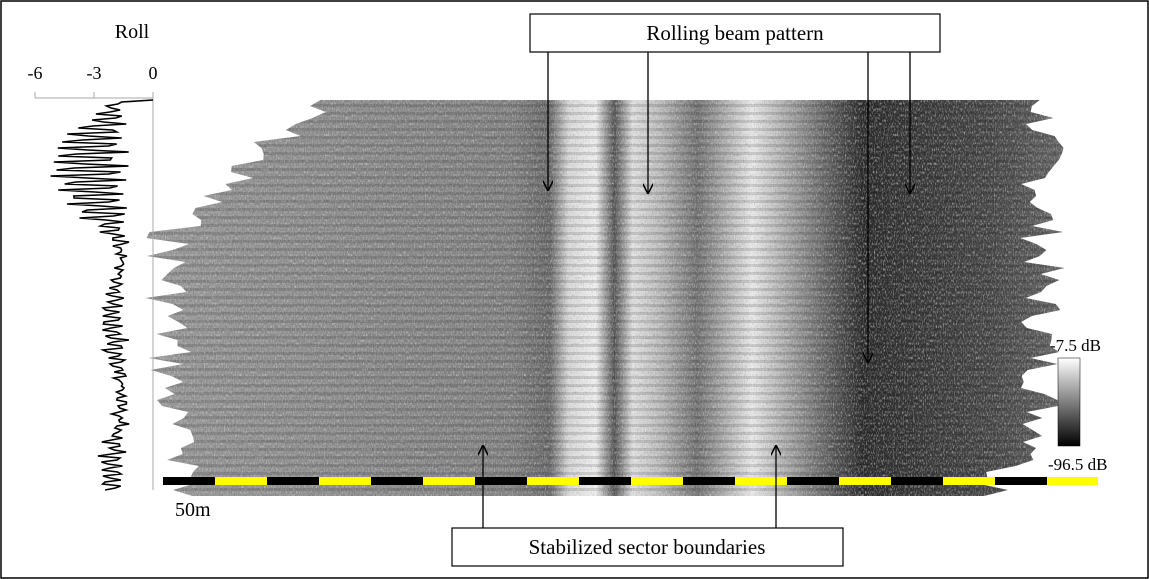 The height and width of the screenshot is (579, 1149). Describe the element at coordinates (1078, 464) in the screenshot. I see `colorbar-min: -96.5 dB` at that location.